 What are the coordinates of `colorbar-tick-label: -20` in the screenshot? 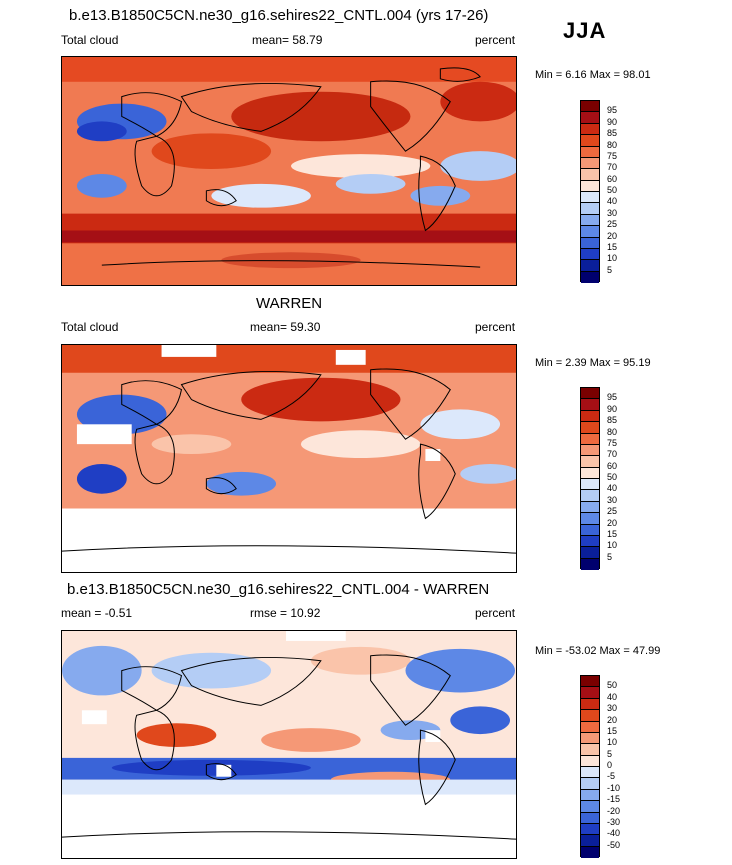 It's located at (614, 810).